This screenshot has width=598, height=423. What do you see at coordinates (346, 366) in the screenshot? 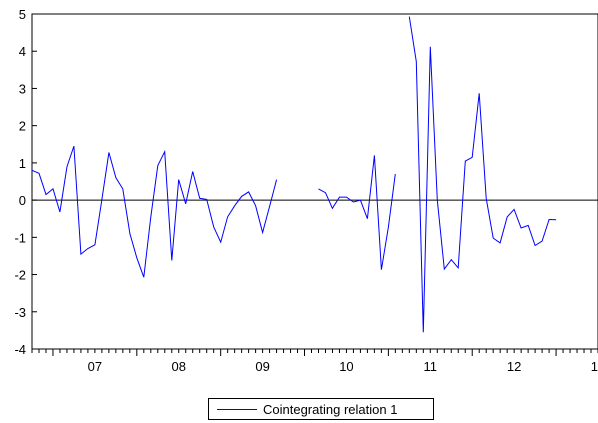
I see `x-tick-label: 10` at bounding box center [346, 366].